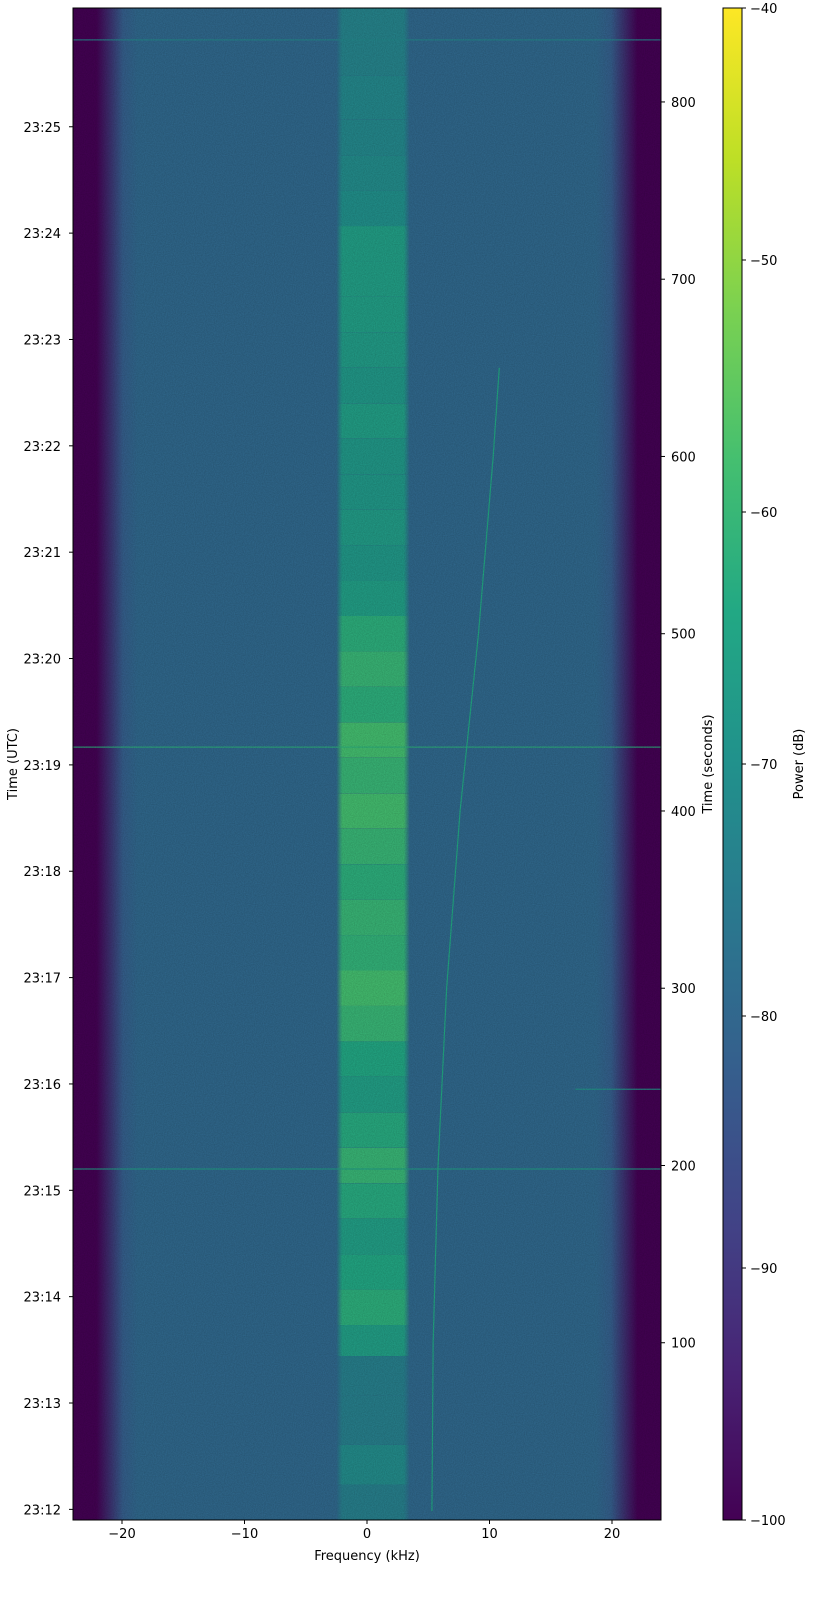 This screenshot has width=832, height=1603. I want to click on x-tick-label: 10, so click(489, 1534).